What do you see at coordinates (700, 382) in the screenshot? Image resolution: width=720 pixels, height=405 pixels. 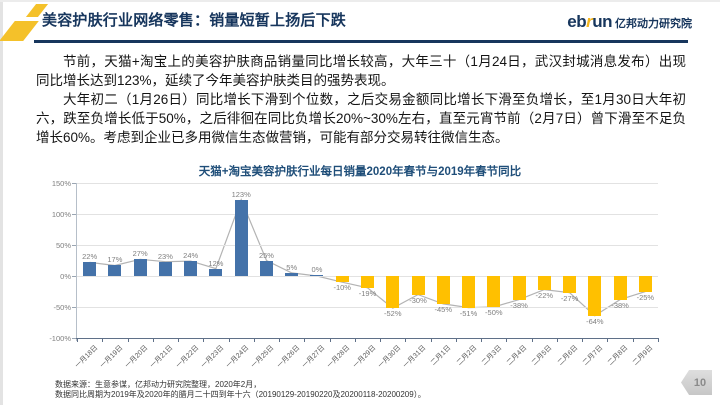 I see `page-number: 10` at bounding box center [700, 382].